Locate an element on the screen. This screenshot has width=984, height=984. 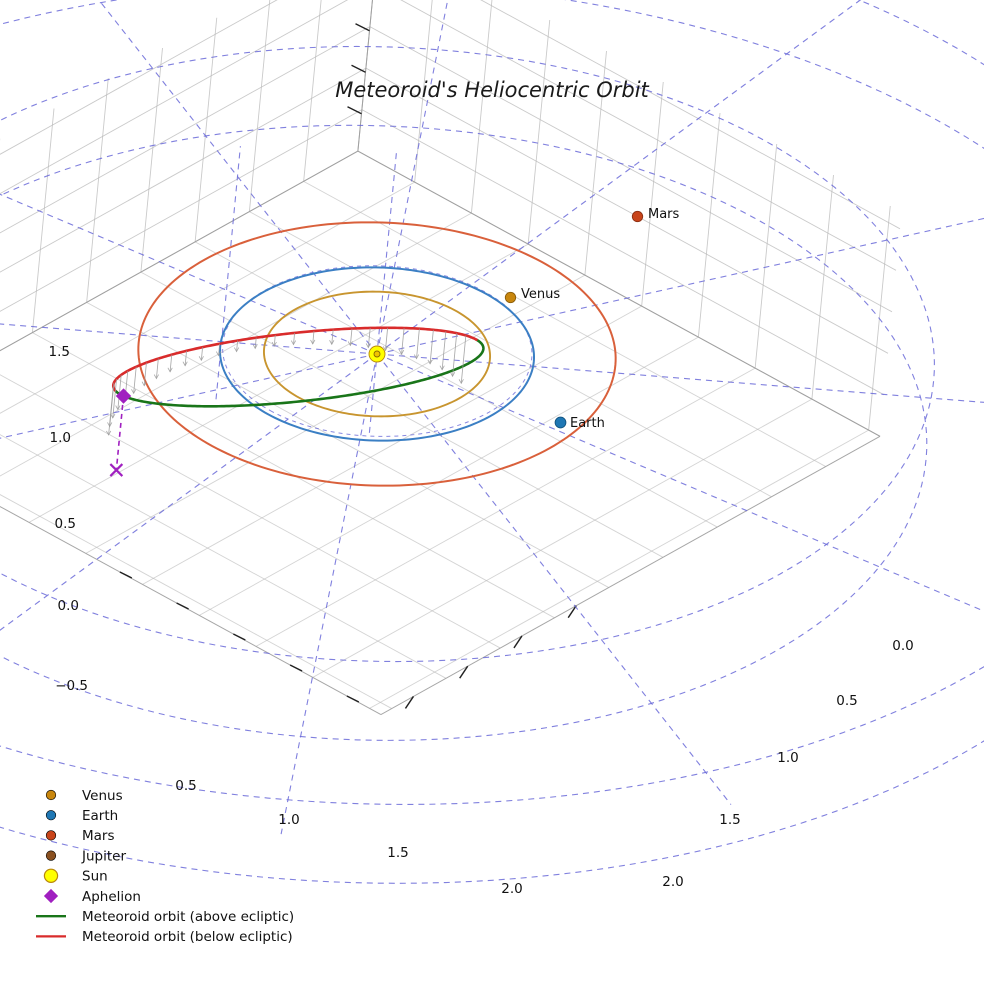
earth-orbit-dashed is located at coordinates (377, 351).